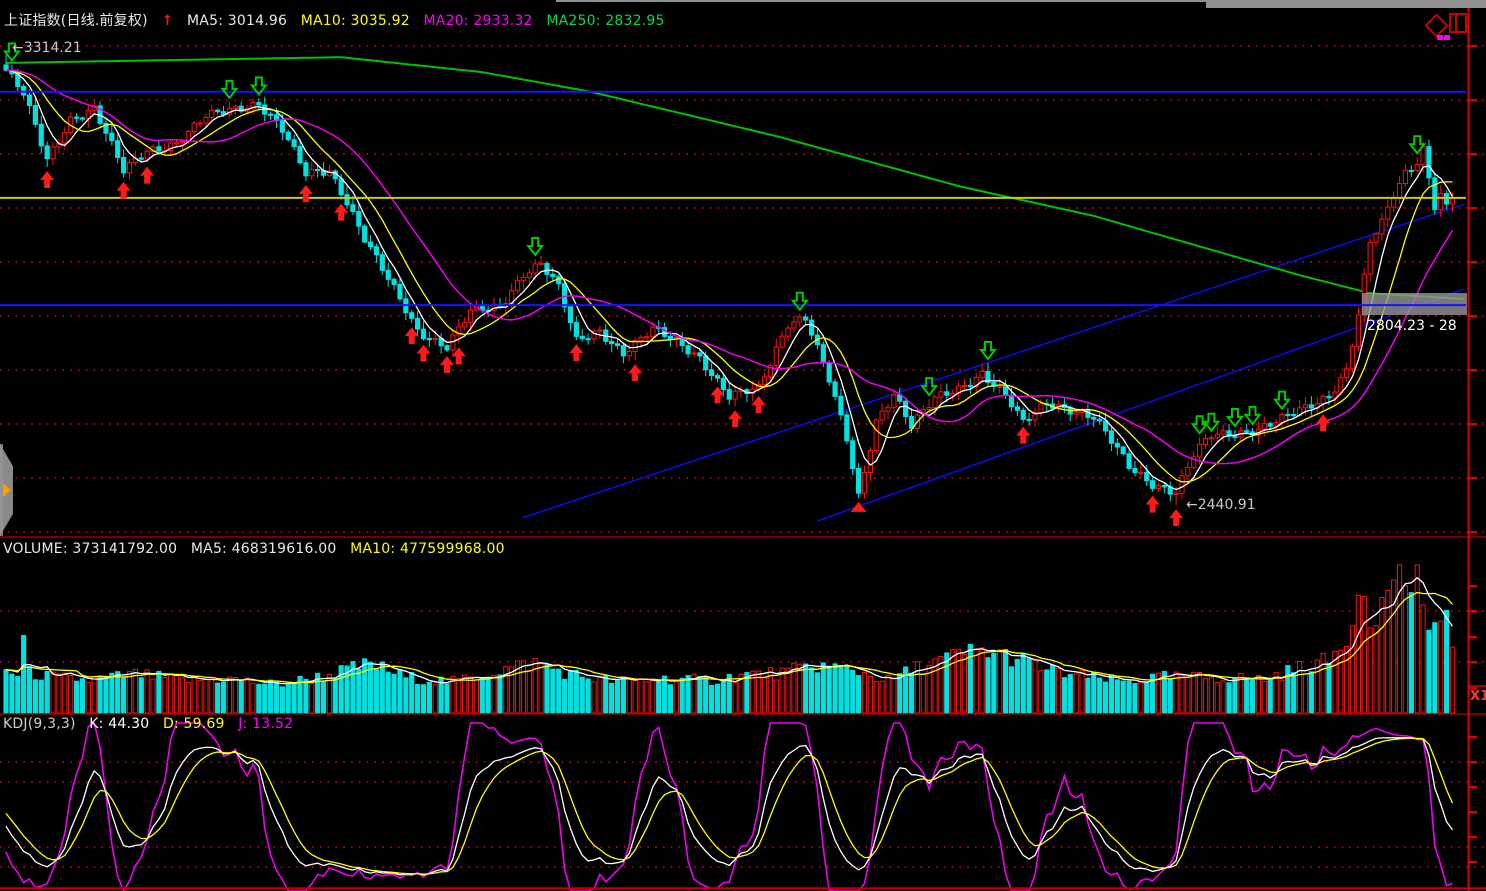 Image resolution: width=1486 pixels, height=891 pixels. What do you see at coordinates (478, 21) in the screenshot?
I see `ma20-readout: MA20: 2933.32` at bounding box center [478, 21].